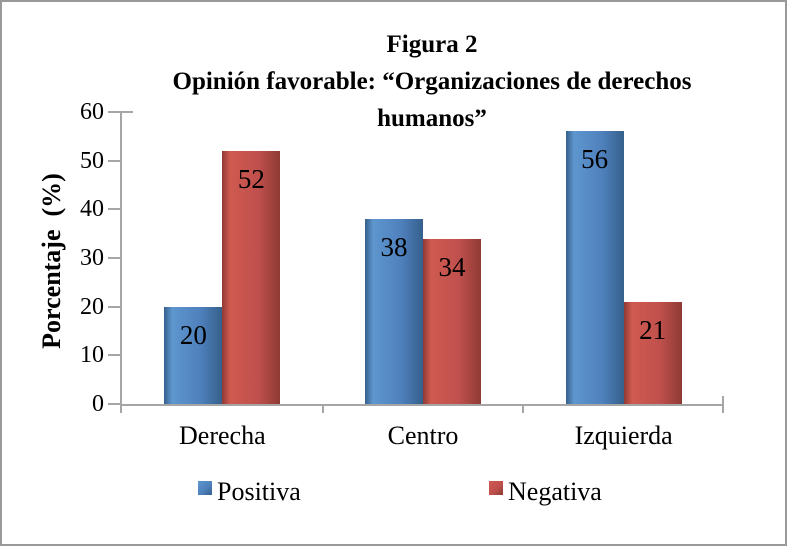 This screenshot has width=787, height=546. What do you see at coordinates (595, 159) in the screenshot?
I see `bar-value-label: 56` at bounding box center [595, 159].